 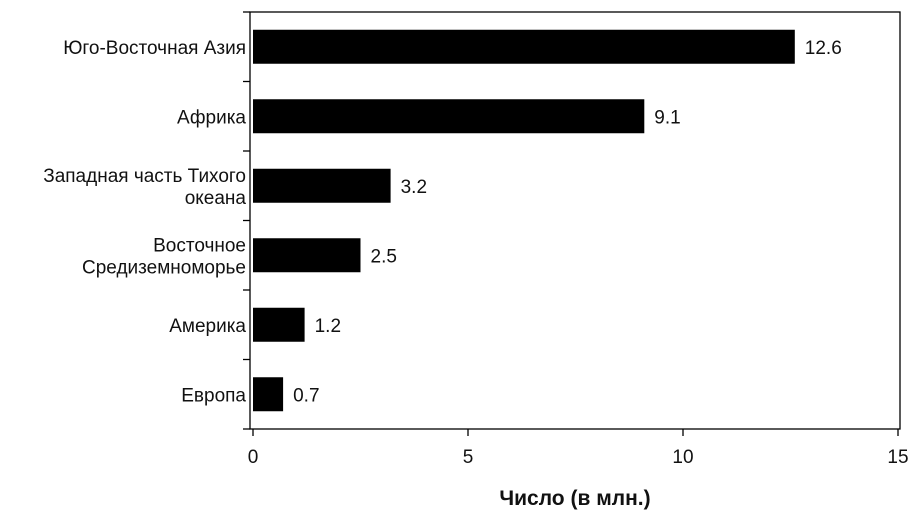 I want to click on y-ticks-group, so click(x=246, y=220).